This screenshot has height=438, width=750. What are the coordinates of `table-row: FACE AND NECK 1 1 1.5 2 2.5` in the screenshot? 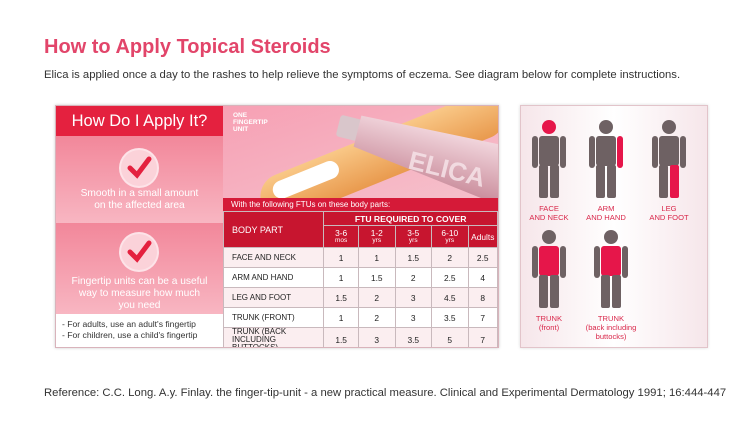 It's located at (360, 257).